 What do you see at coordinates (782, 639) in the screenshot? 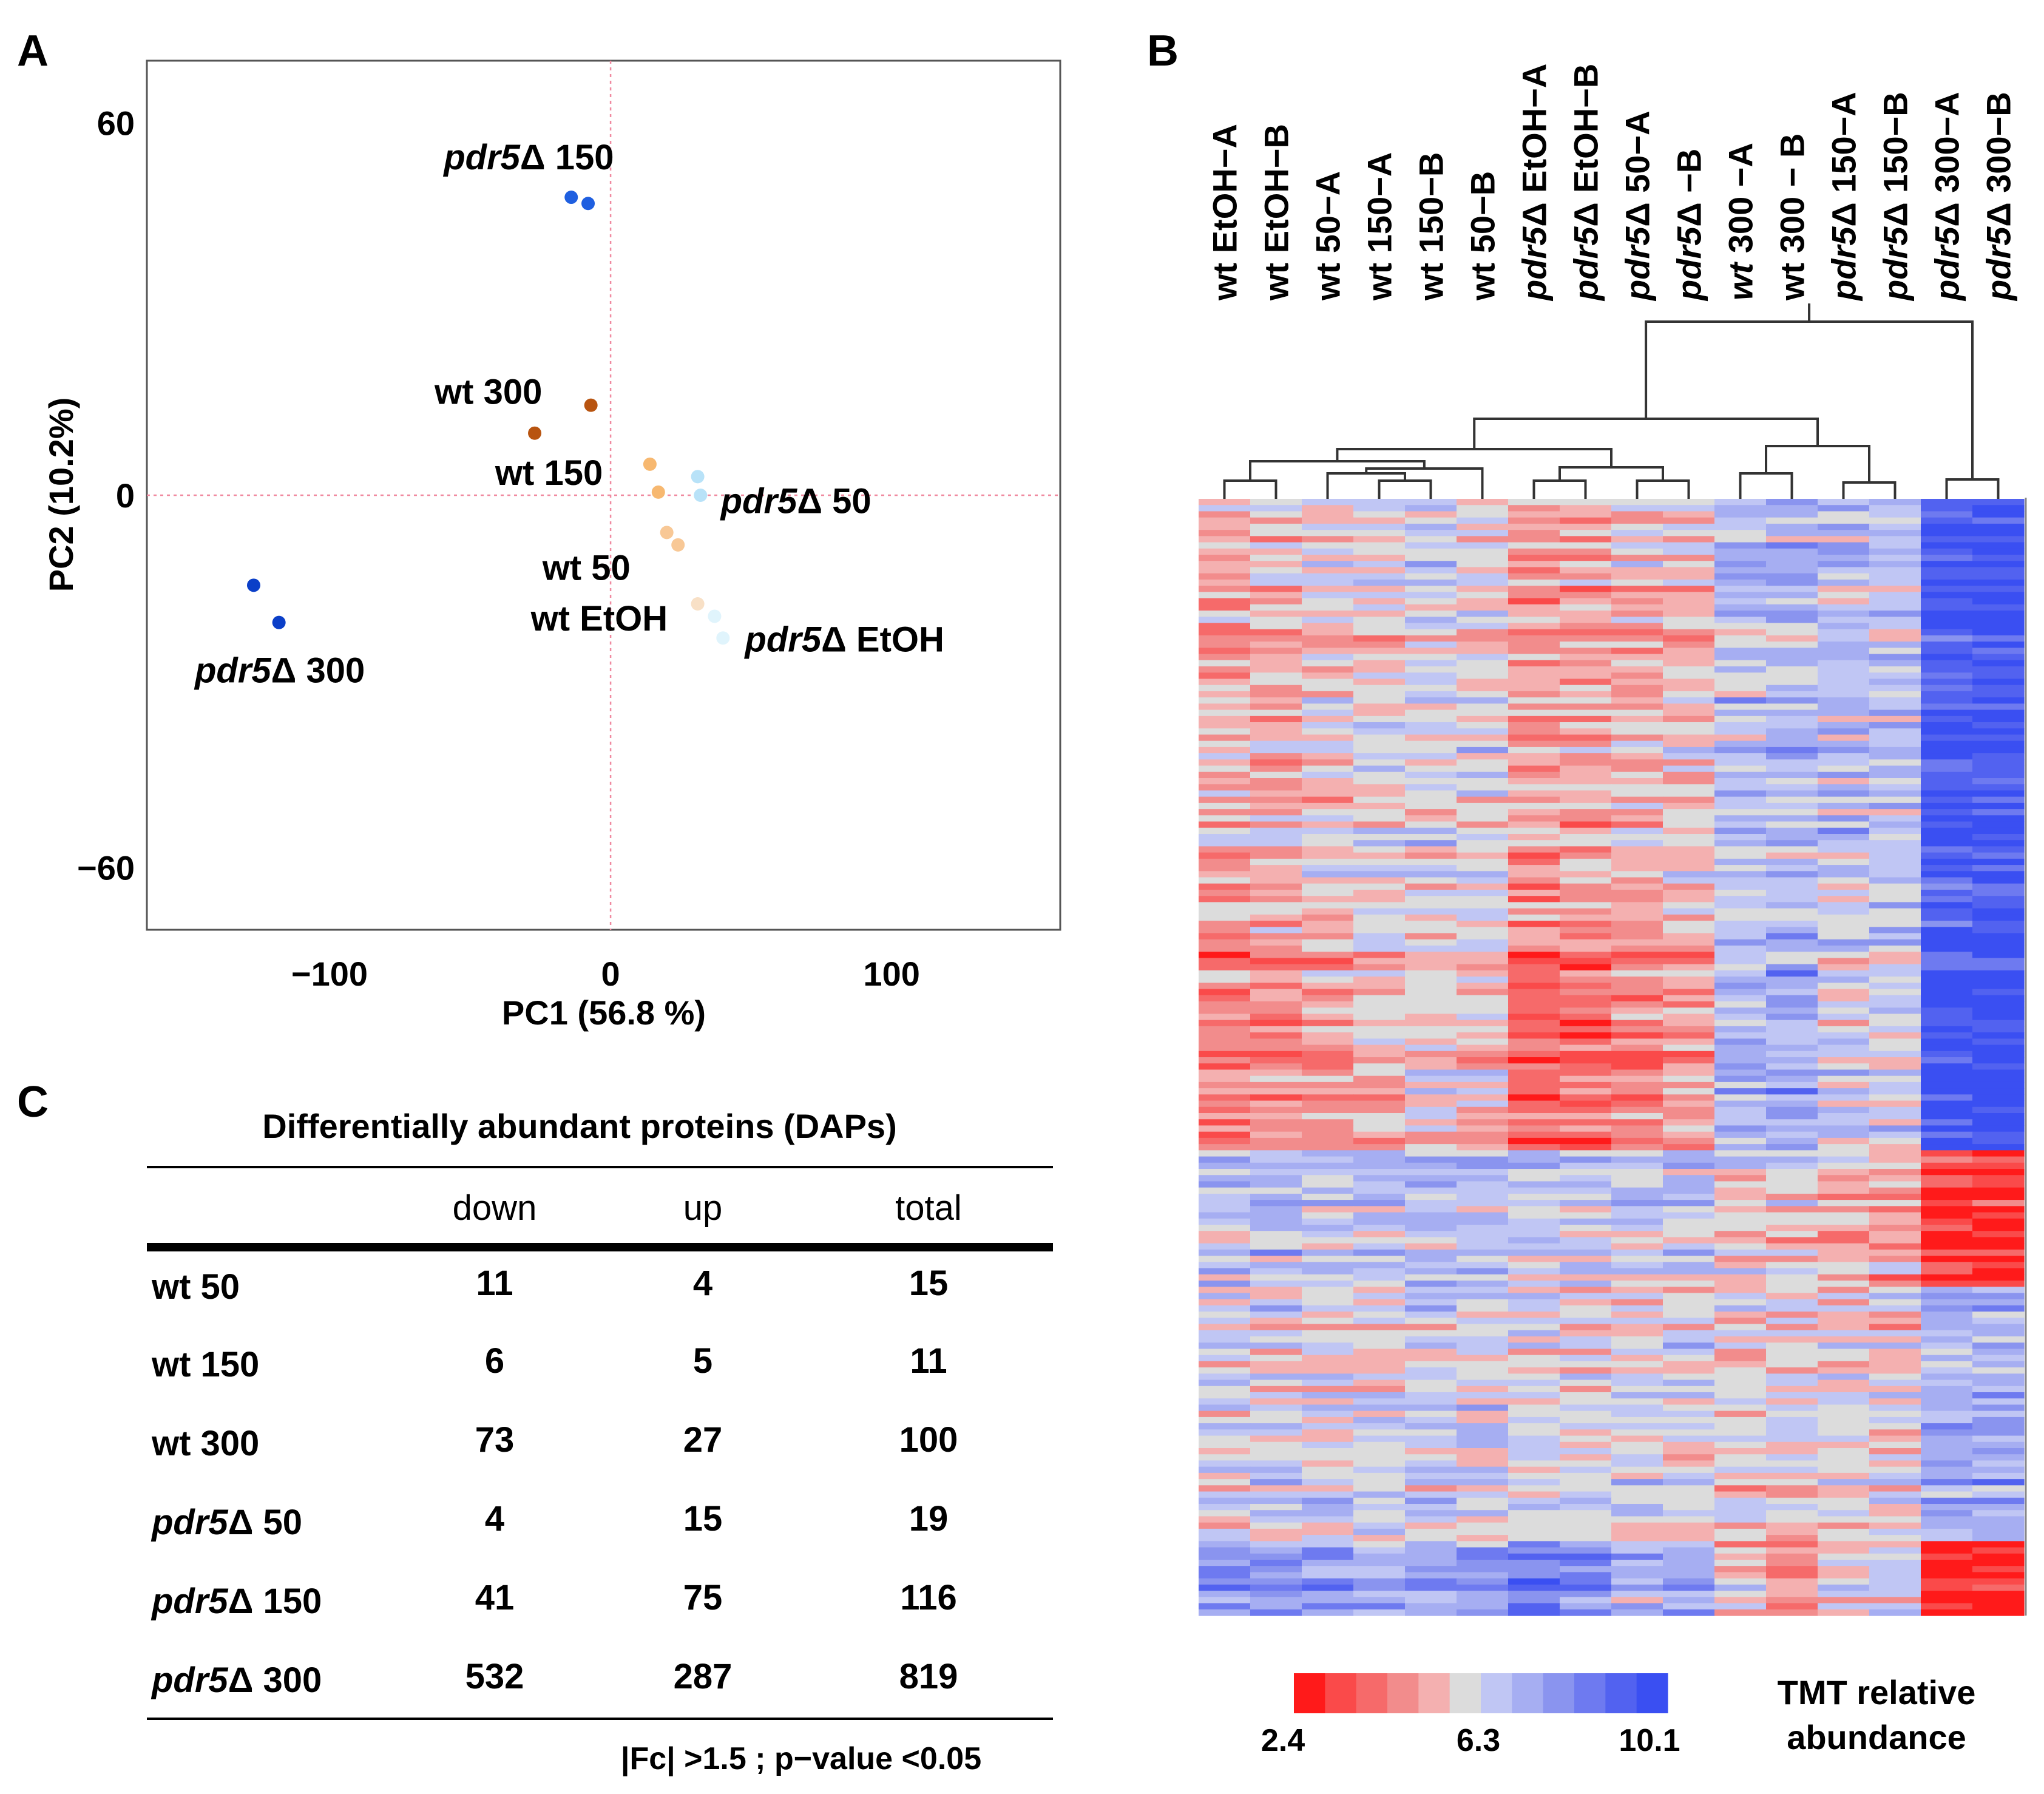
I see `pca-point-label-italic: pdr5` at bounding box center [782, 639].